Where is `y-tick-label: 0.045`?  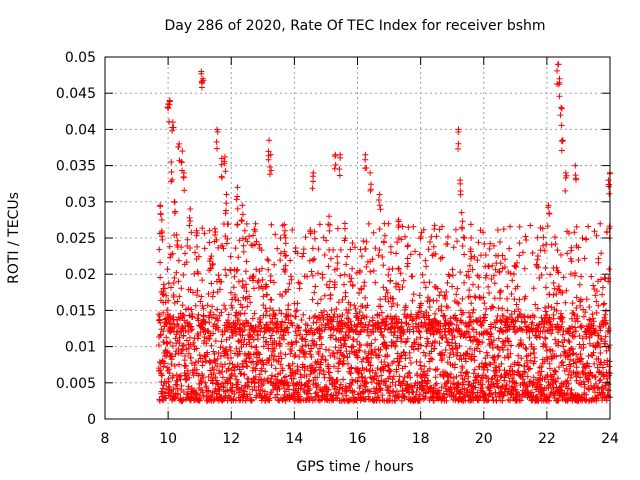
y-tick-label: 0.045 is located at coordinates (76, 94).